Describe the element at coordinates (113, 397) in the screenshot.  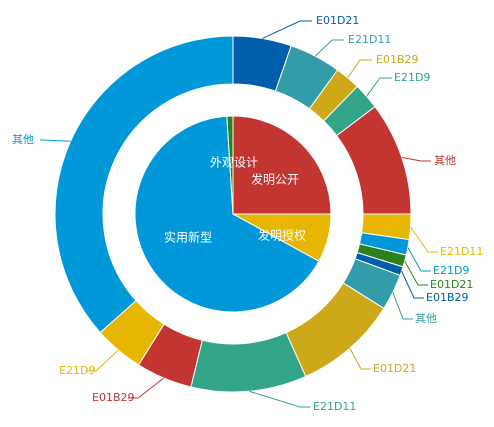
I see `outer-label-12: E01B29` at that location.